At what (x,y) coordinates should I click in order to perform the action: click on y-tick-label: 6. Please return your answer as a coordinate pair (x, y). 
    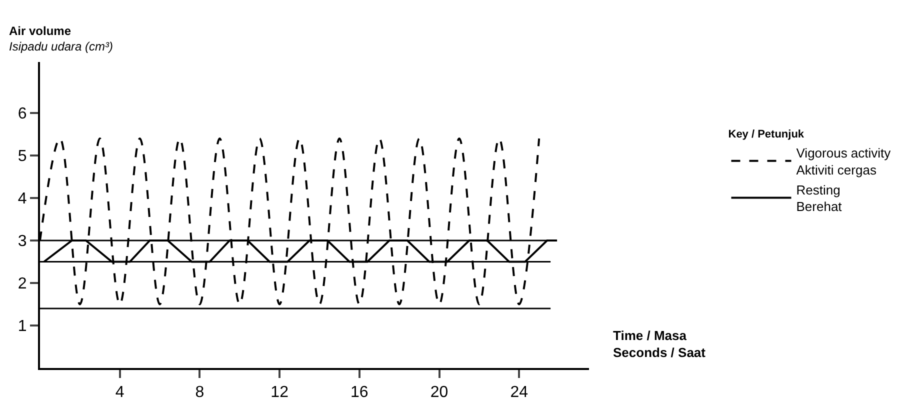
    Looking at the image, I should click on (22, 114).